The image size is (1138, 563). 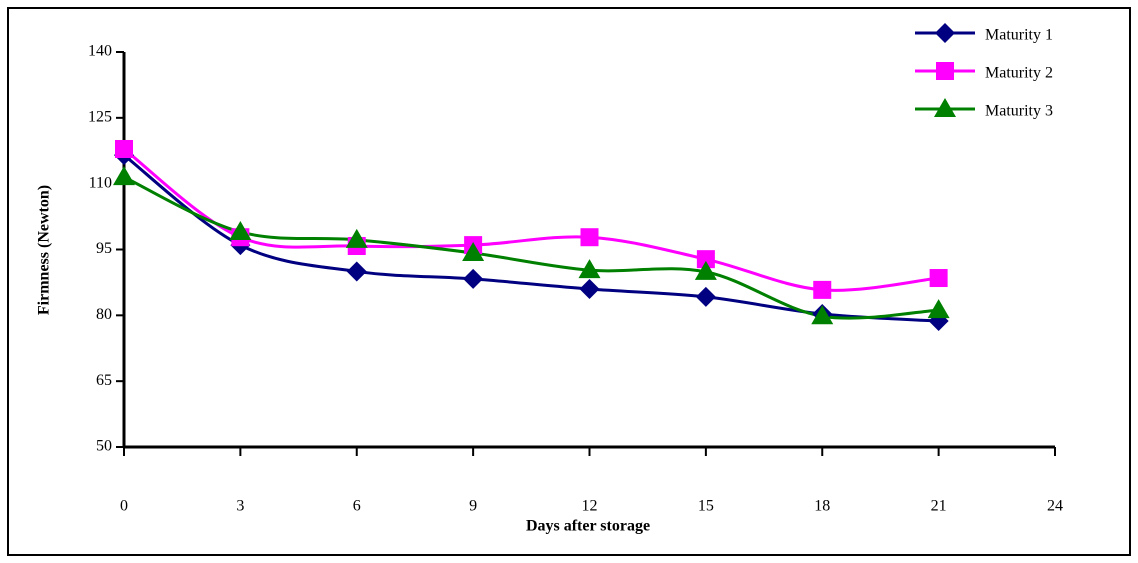 What do you see at coordinates (100, 51) in the screenshot?
I see `y-tick-label: 140` at bounding box center [100, 51].